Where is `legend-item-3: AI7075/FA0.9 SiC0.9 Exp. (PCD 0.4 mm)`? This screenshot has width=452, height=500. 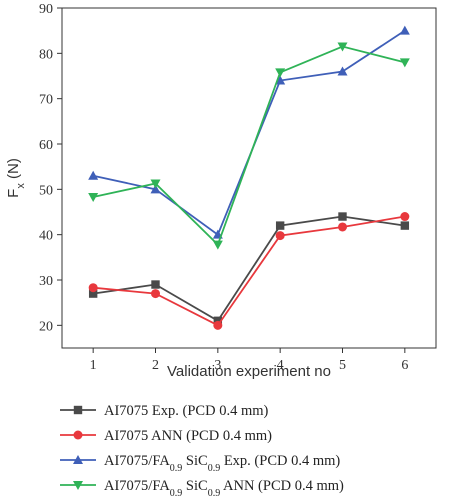 legend-item-3: AI7075/FA0.9 SiC0.9 Exp. (PCD 0.4 mm) is located at coordinates (200, 463).